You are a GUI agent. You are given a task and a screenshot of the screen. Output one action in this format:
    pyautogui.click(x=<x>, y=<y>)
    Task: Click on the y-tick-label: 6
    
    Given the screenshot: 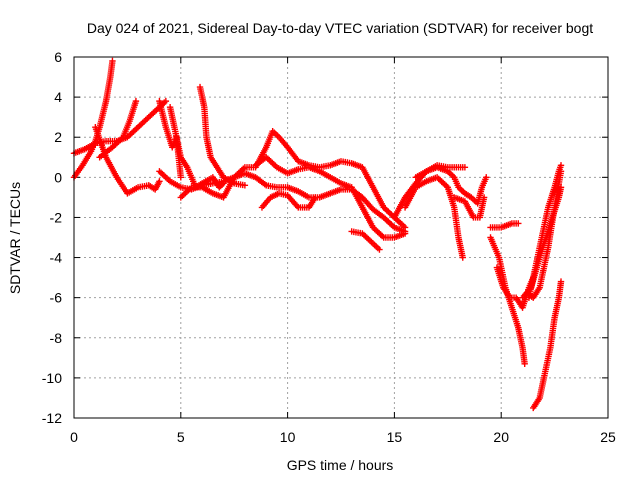 What is the action you would take?
    pyautogui.click(x=58, y=57)
    